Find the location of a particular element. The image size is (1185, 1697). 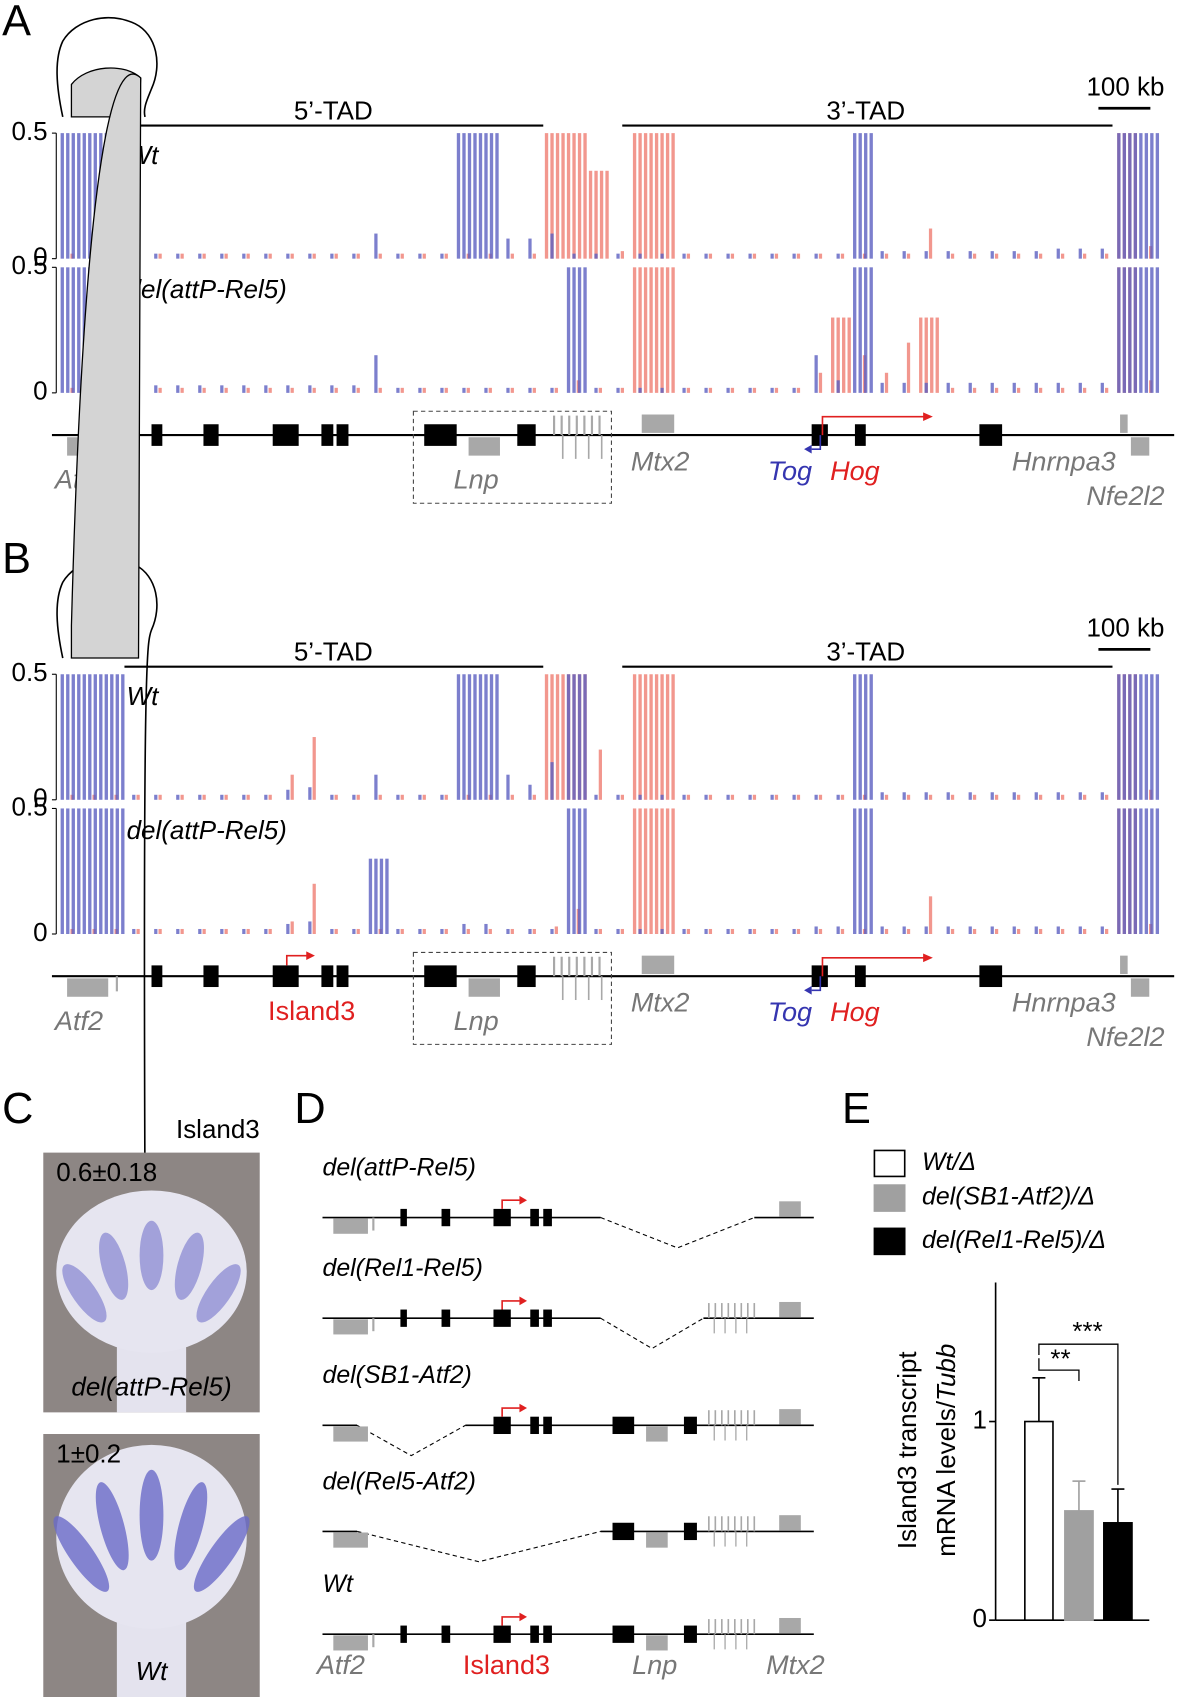

construct-label: Wt is located at coordinates (337, 1584).